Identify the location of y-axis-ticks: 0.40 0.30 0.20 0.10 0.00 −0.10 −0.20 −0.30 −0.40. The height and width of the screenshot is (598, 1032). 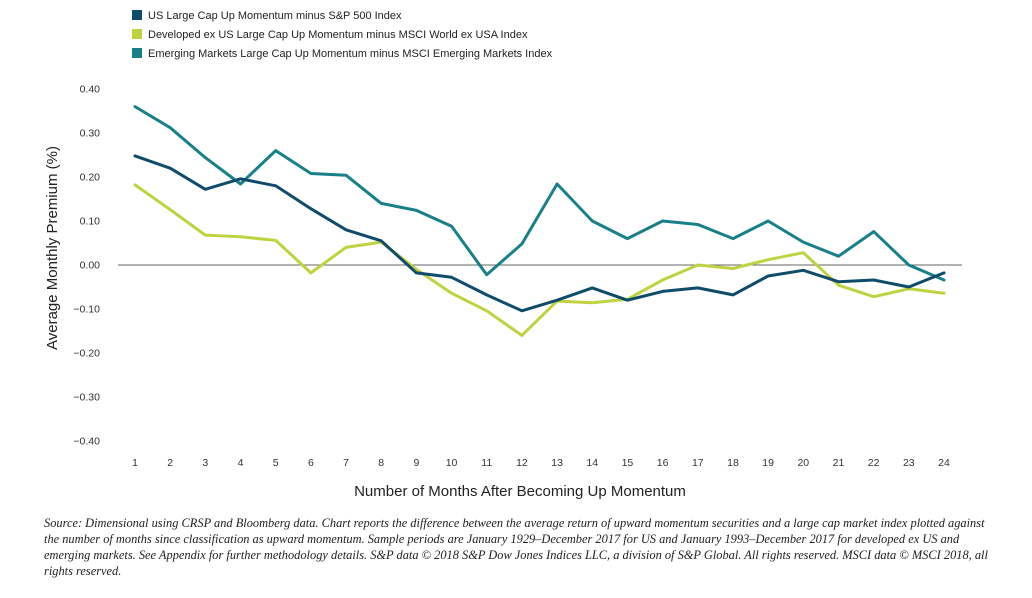
(86, 266).